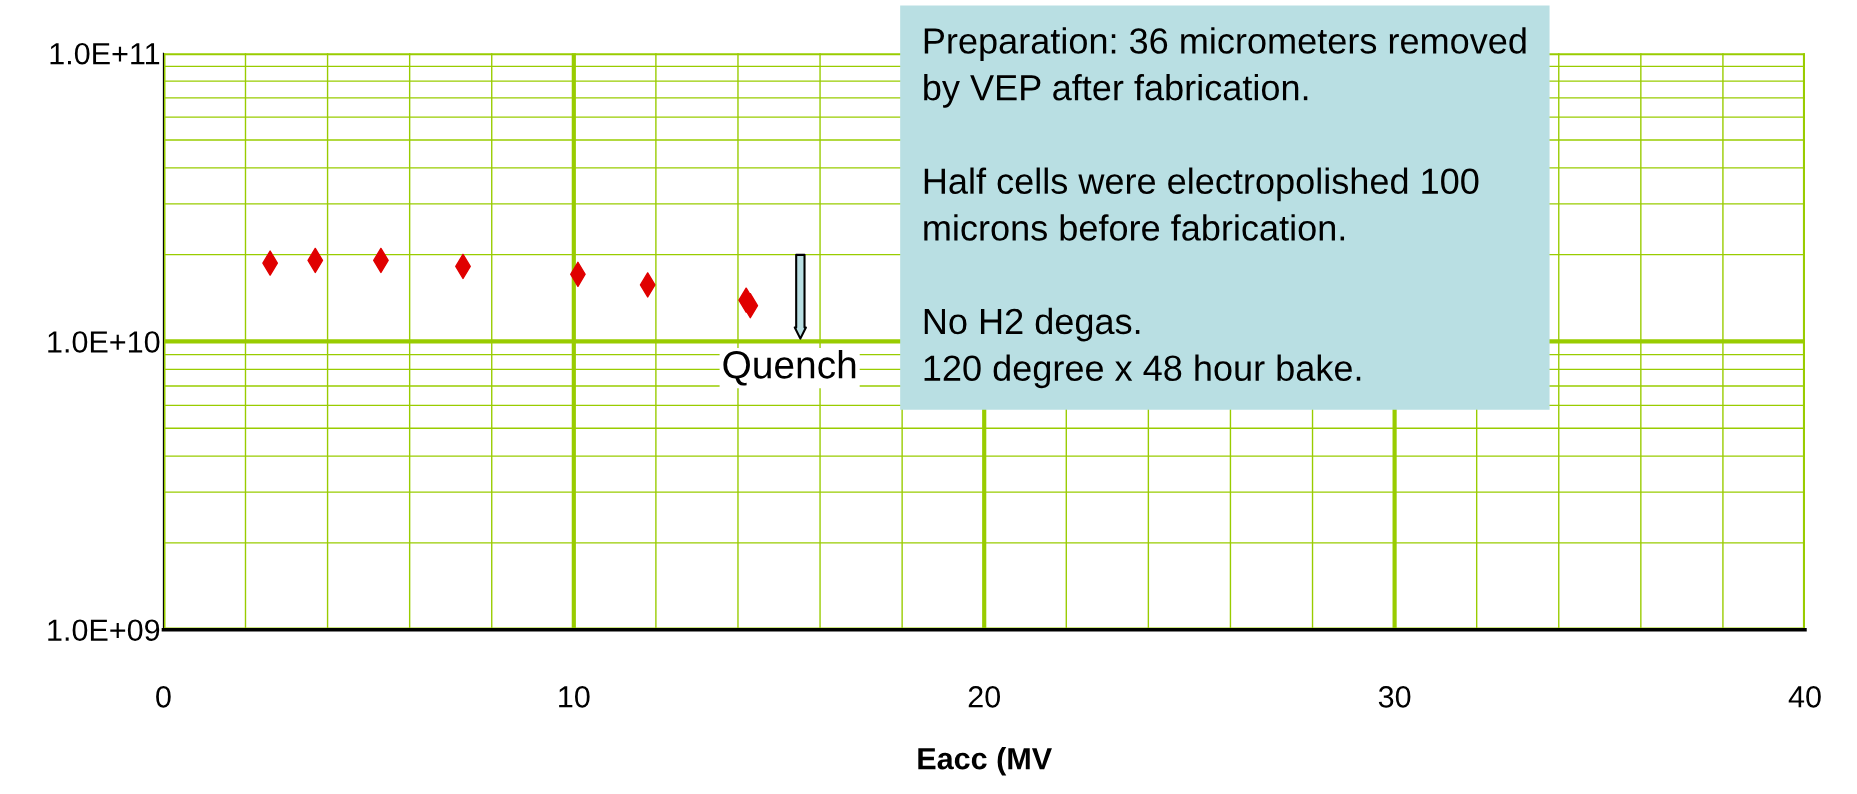 This screenshot has height=794, width=1857. I want to click on x-tick-label: 30, so click(1394, 697).